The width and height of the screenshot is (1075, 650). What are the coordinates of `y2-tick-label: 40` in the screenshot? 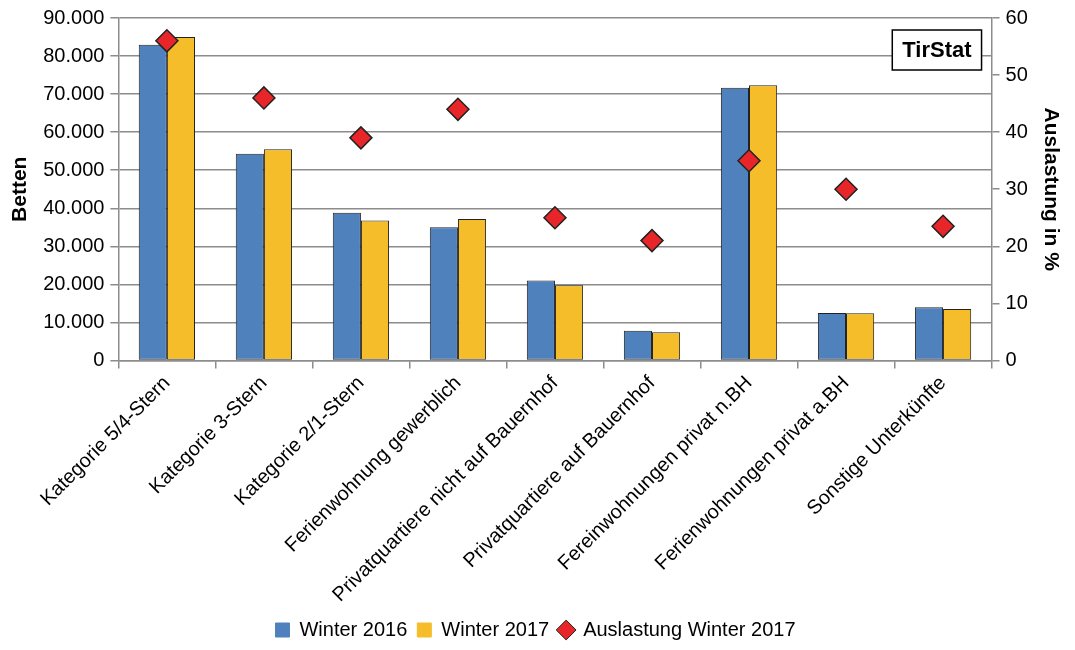 It's located at (1016, 130).